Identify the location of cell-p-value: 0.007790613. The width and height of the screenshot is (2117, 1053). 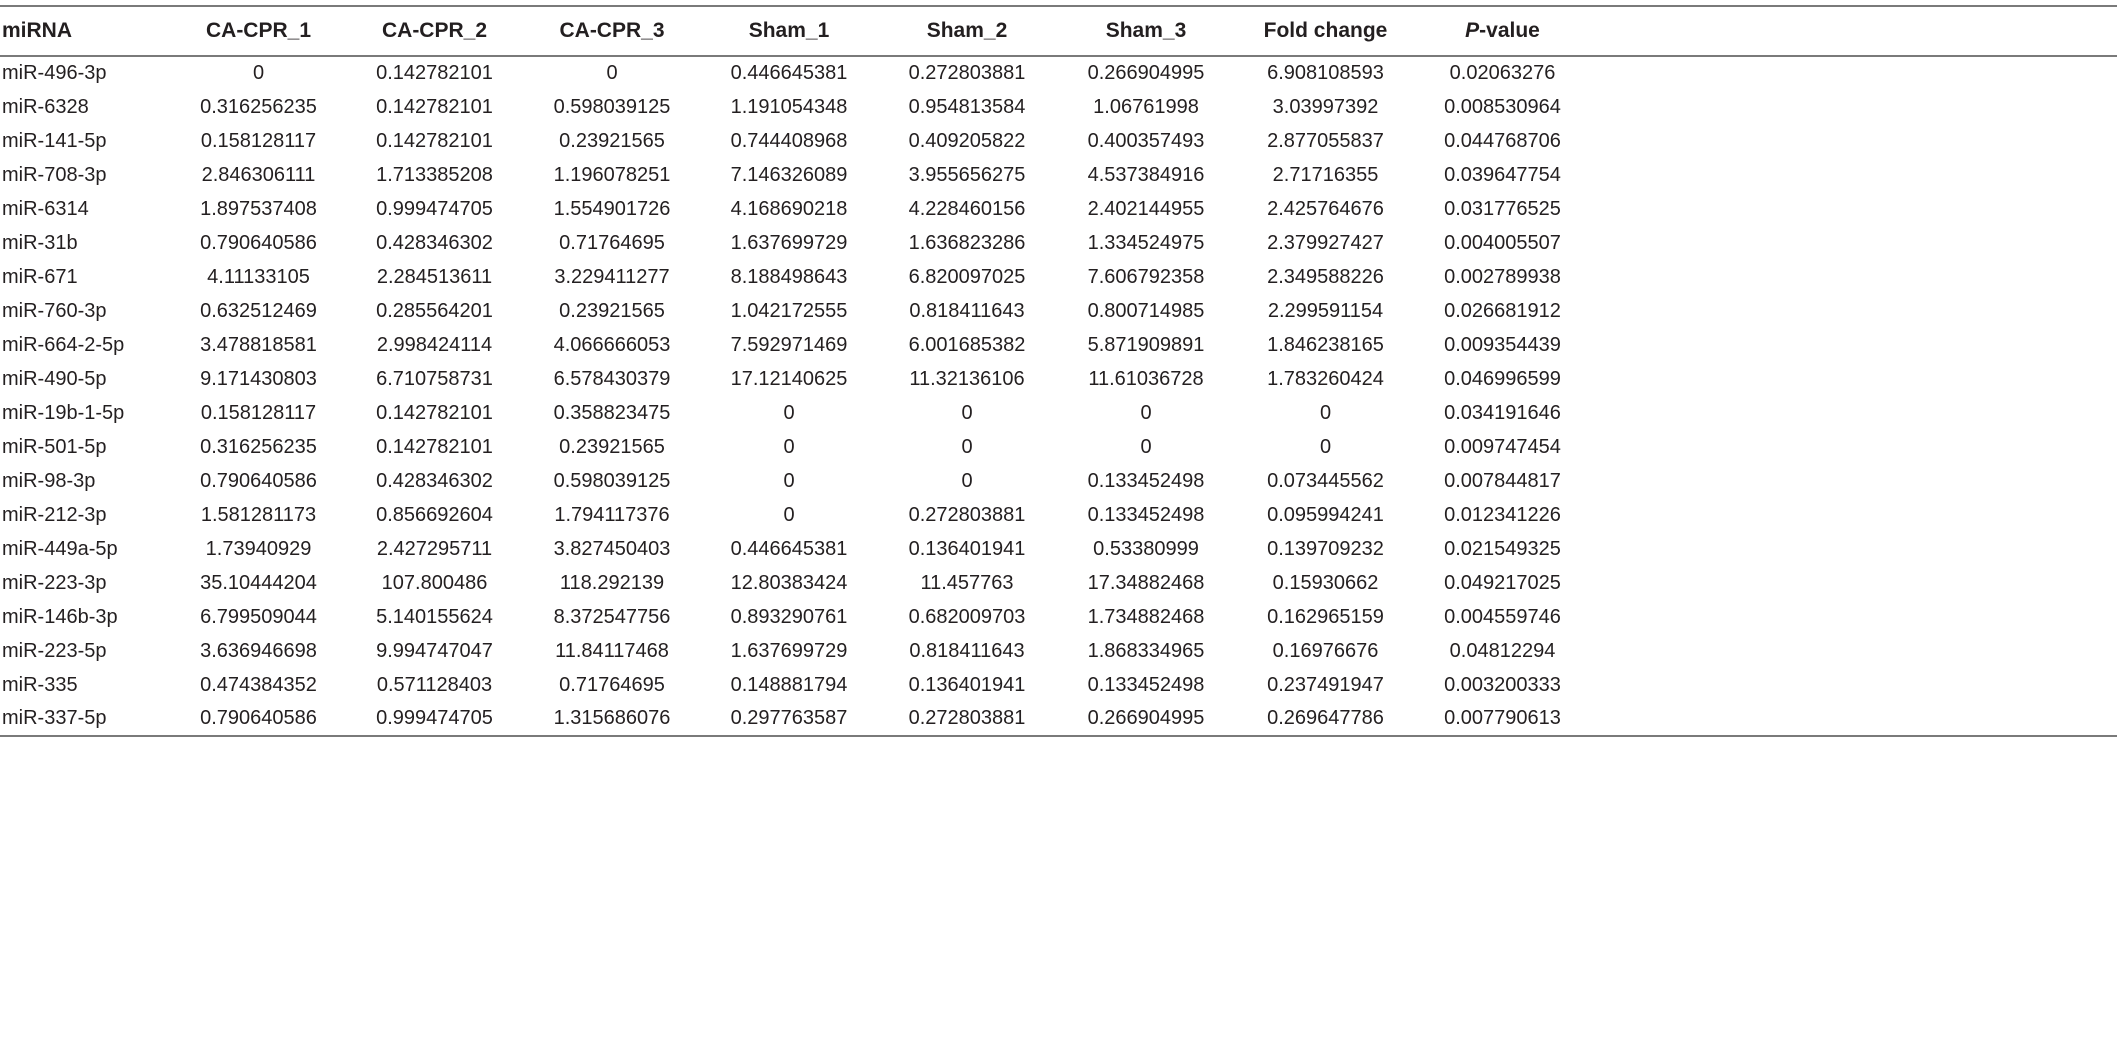
(1502, 719).